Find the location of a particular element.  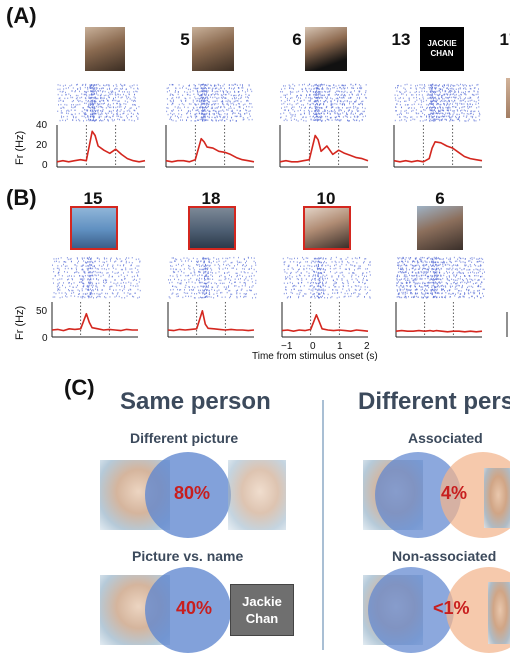

stimulus-number: 13 is located at coordinates (401, 39).